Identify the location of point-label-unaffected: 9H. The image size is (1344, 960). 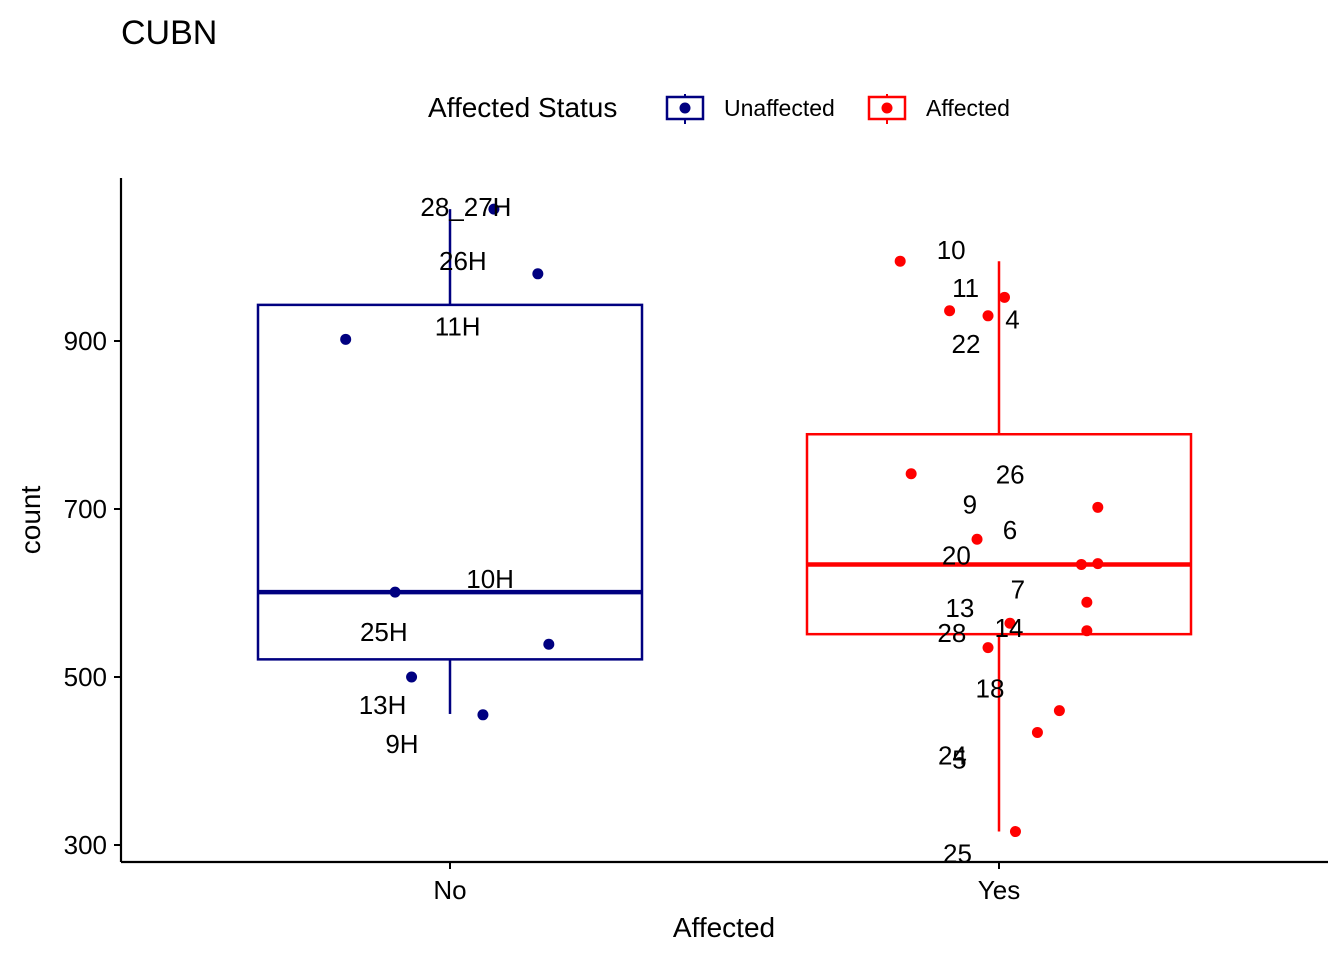
(401, 744).